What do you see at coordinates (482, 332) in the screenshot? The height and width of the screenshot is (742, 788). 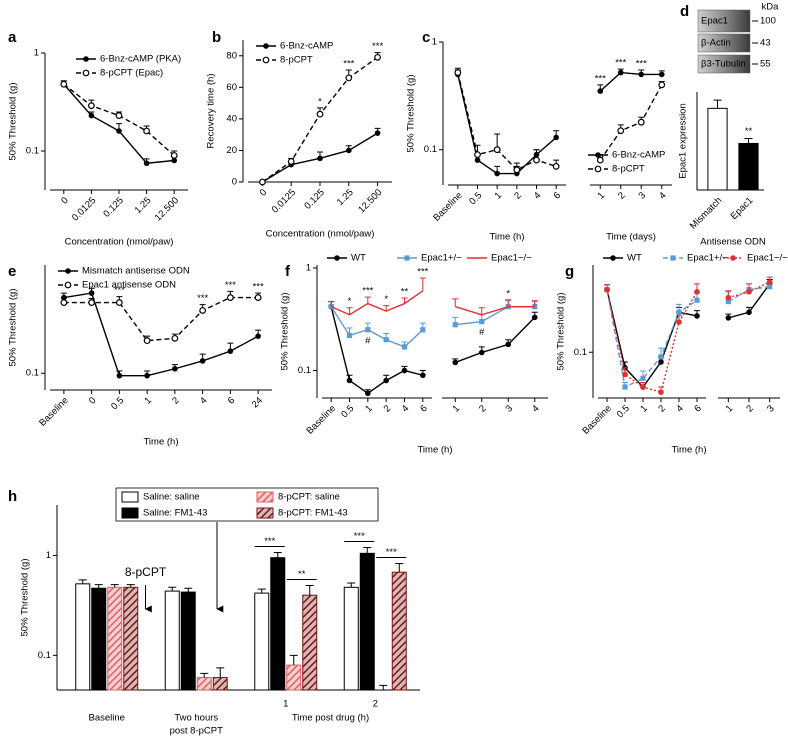 I see `annotation: #` at bounding box center [482, 332].